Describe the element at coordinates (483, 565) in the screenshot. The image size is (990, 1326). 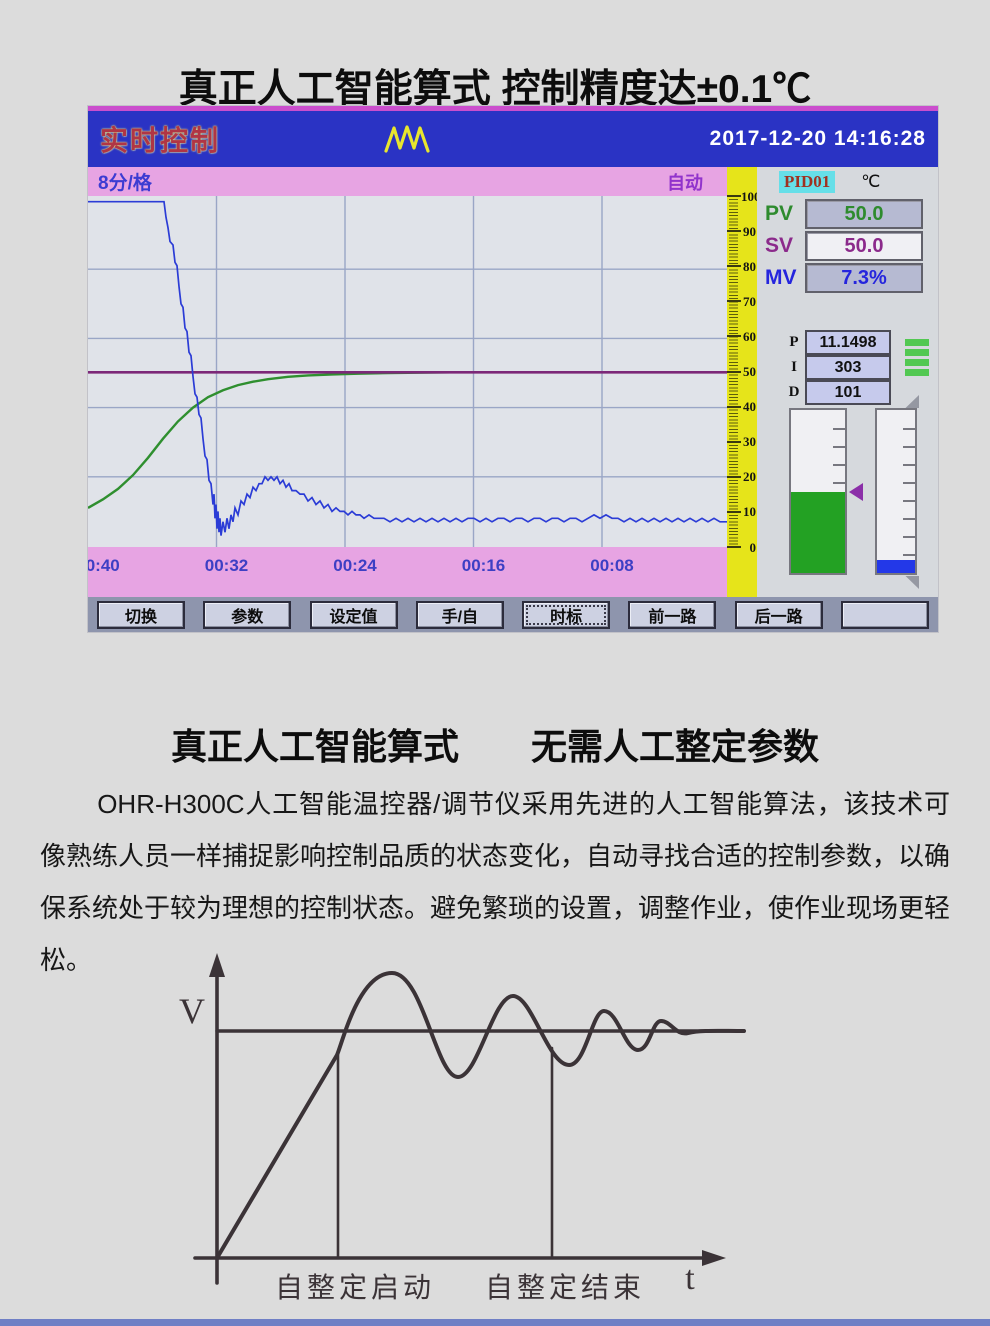
I see `time-tick-label: 00:16` at that location.